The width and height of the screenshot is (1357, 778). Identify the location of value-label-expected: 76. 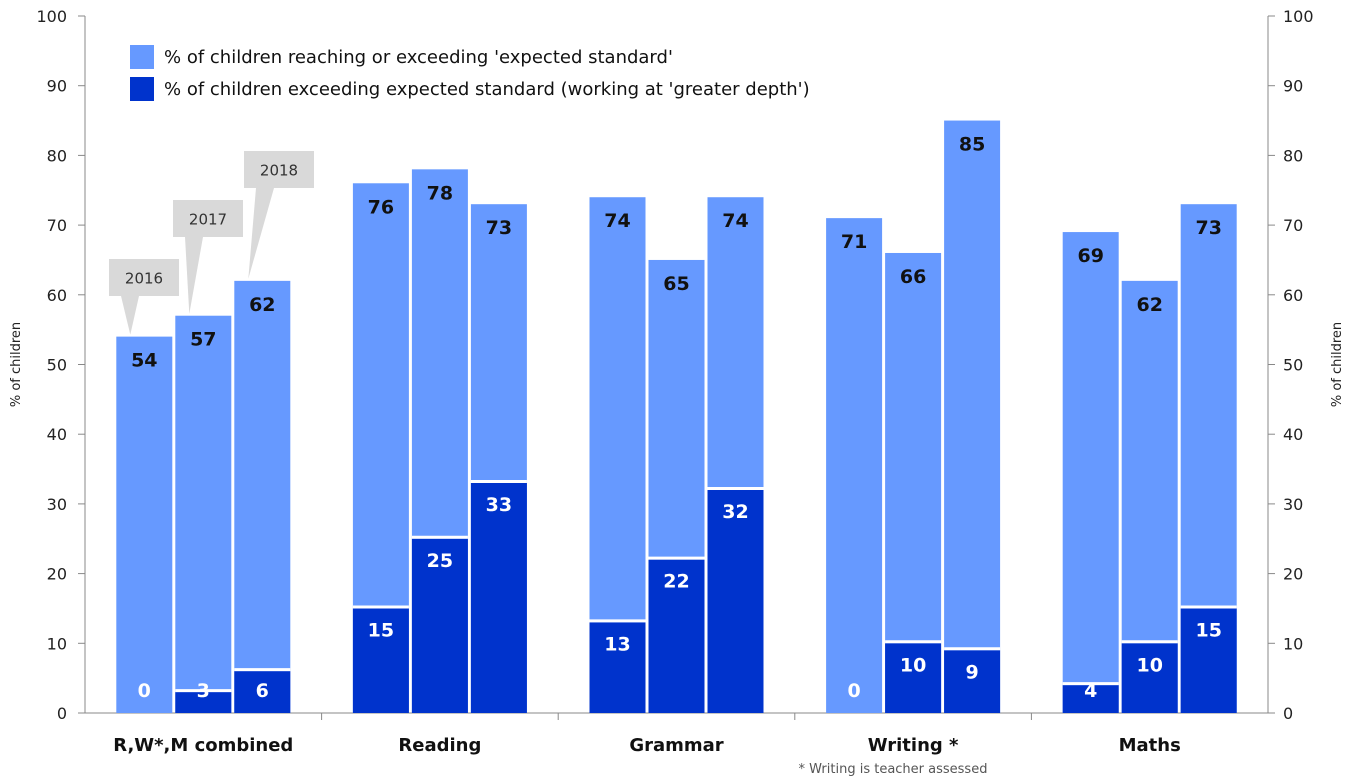
(381, 207).